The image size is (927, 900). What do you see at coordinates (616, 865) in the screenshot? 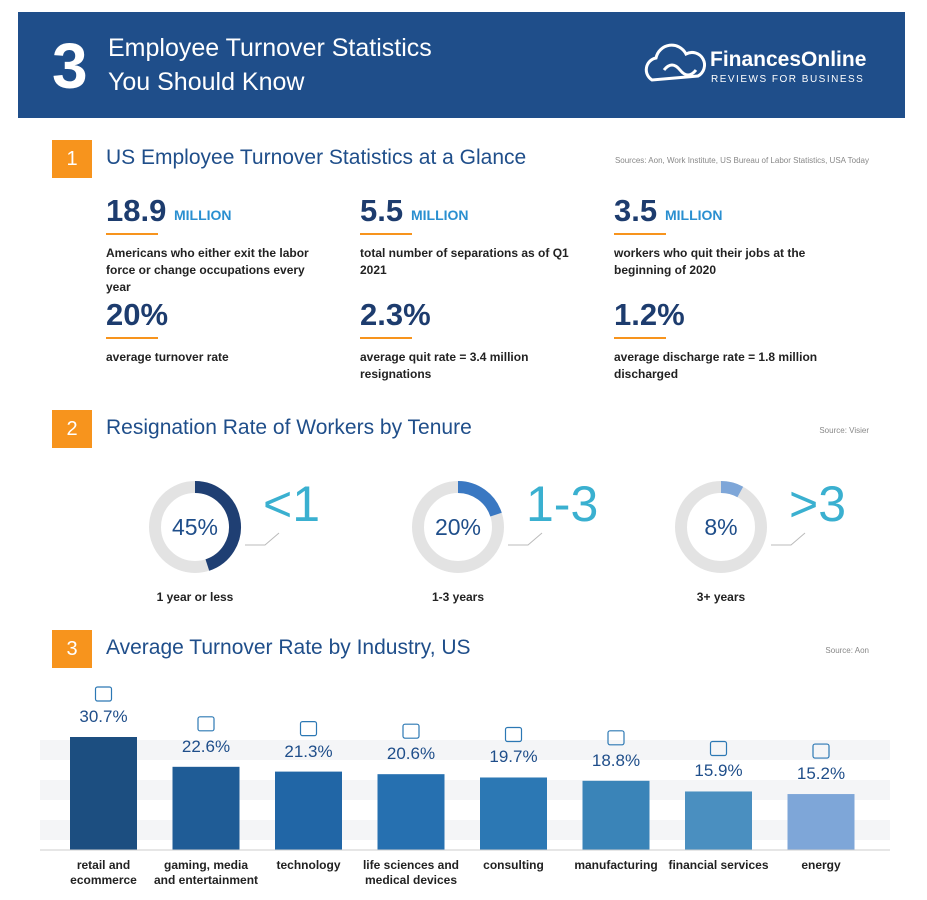
I see `bar-category-label: manufacturing` at bounding box center [616, 865].